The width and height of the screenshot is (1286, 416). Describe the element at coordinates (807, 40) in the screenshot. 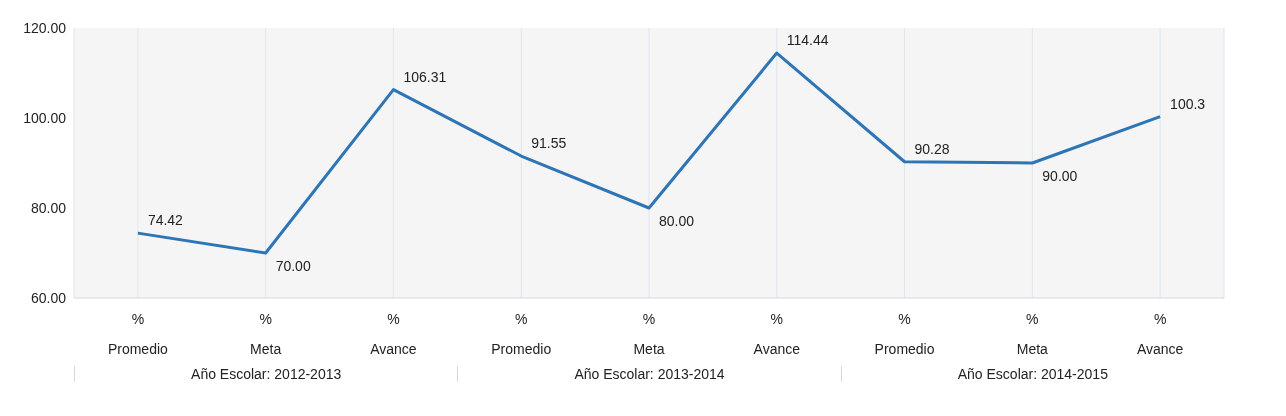

I see `data-label: 114.44` at that location.